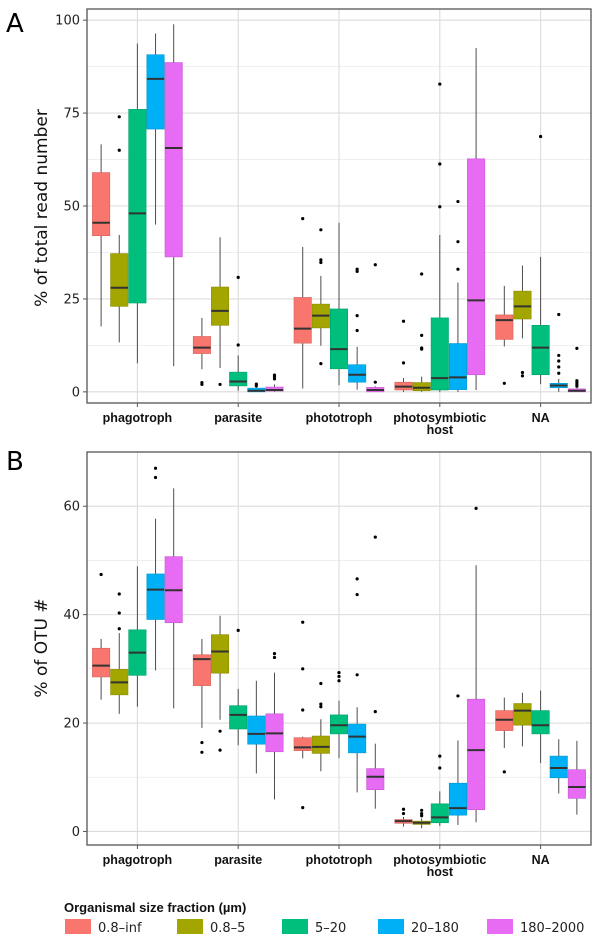  Describe the element at coordinates (330, 928) in the screenshot. I see `legend-label: 5–20` at that location.